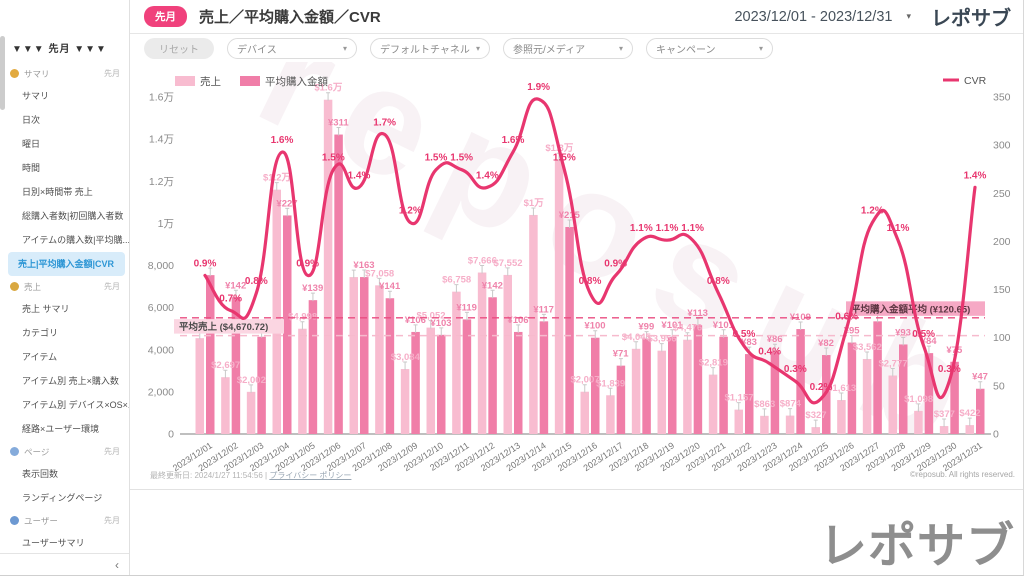 The width and height of the screenshot is (1024, 576). Describe the element at coordinates (57, 192) in the screenshot. I see `sidebar-item: 日別×時間帯 売上` at that location.